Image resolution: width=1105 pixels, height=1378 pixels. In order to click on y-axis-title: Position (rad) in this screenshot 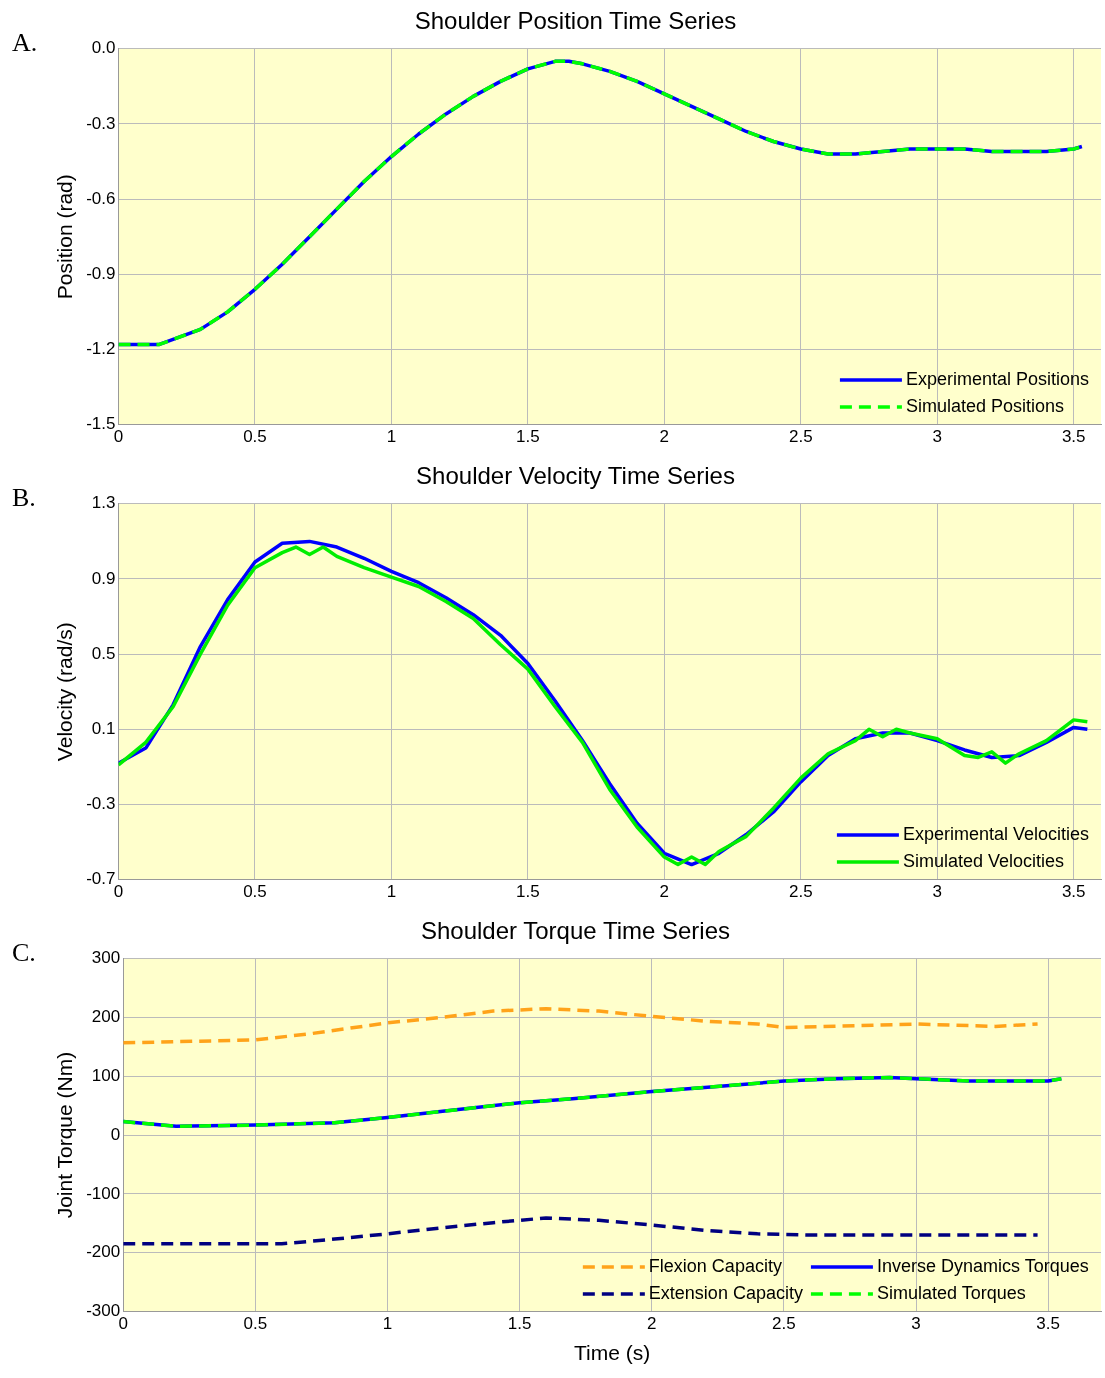, I will do `click(65, 237)`.